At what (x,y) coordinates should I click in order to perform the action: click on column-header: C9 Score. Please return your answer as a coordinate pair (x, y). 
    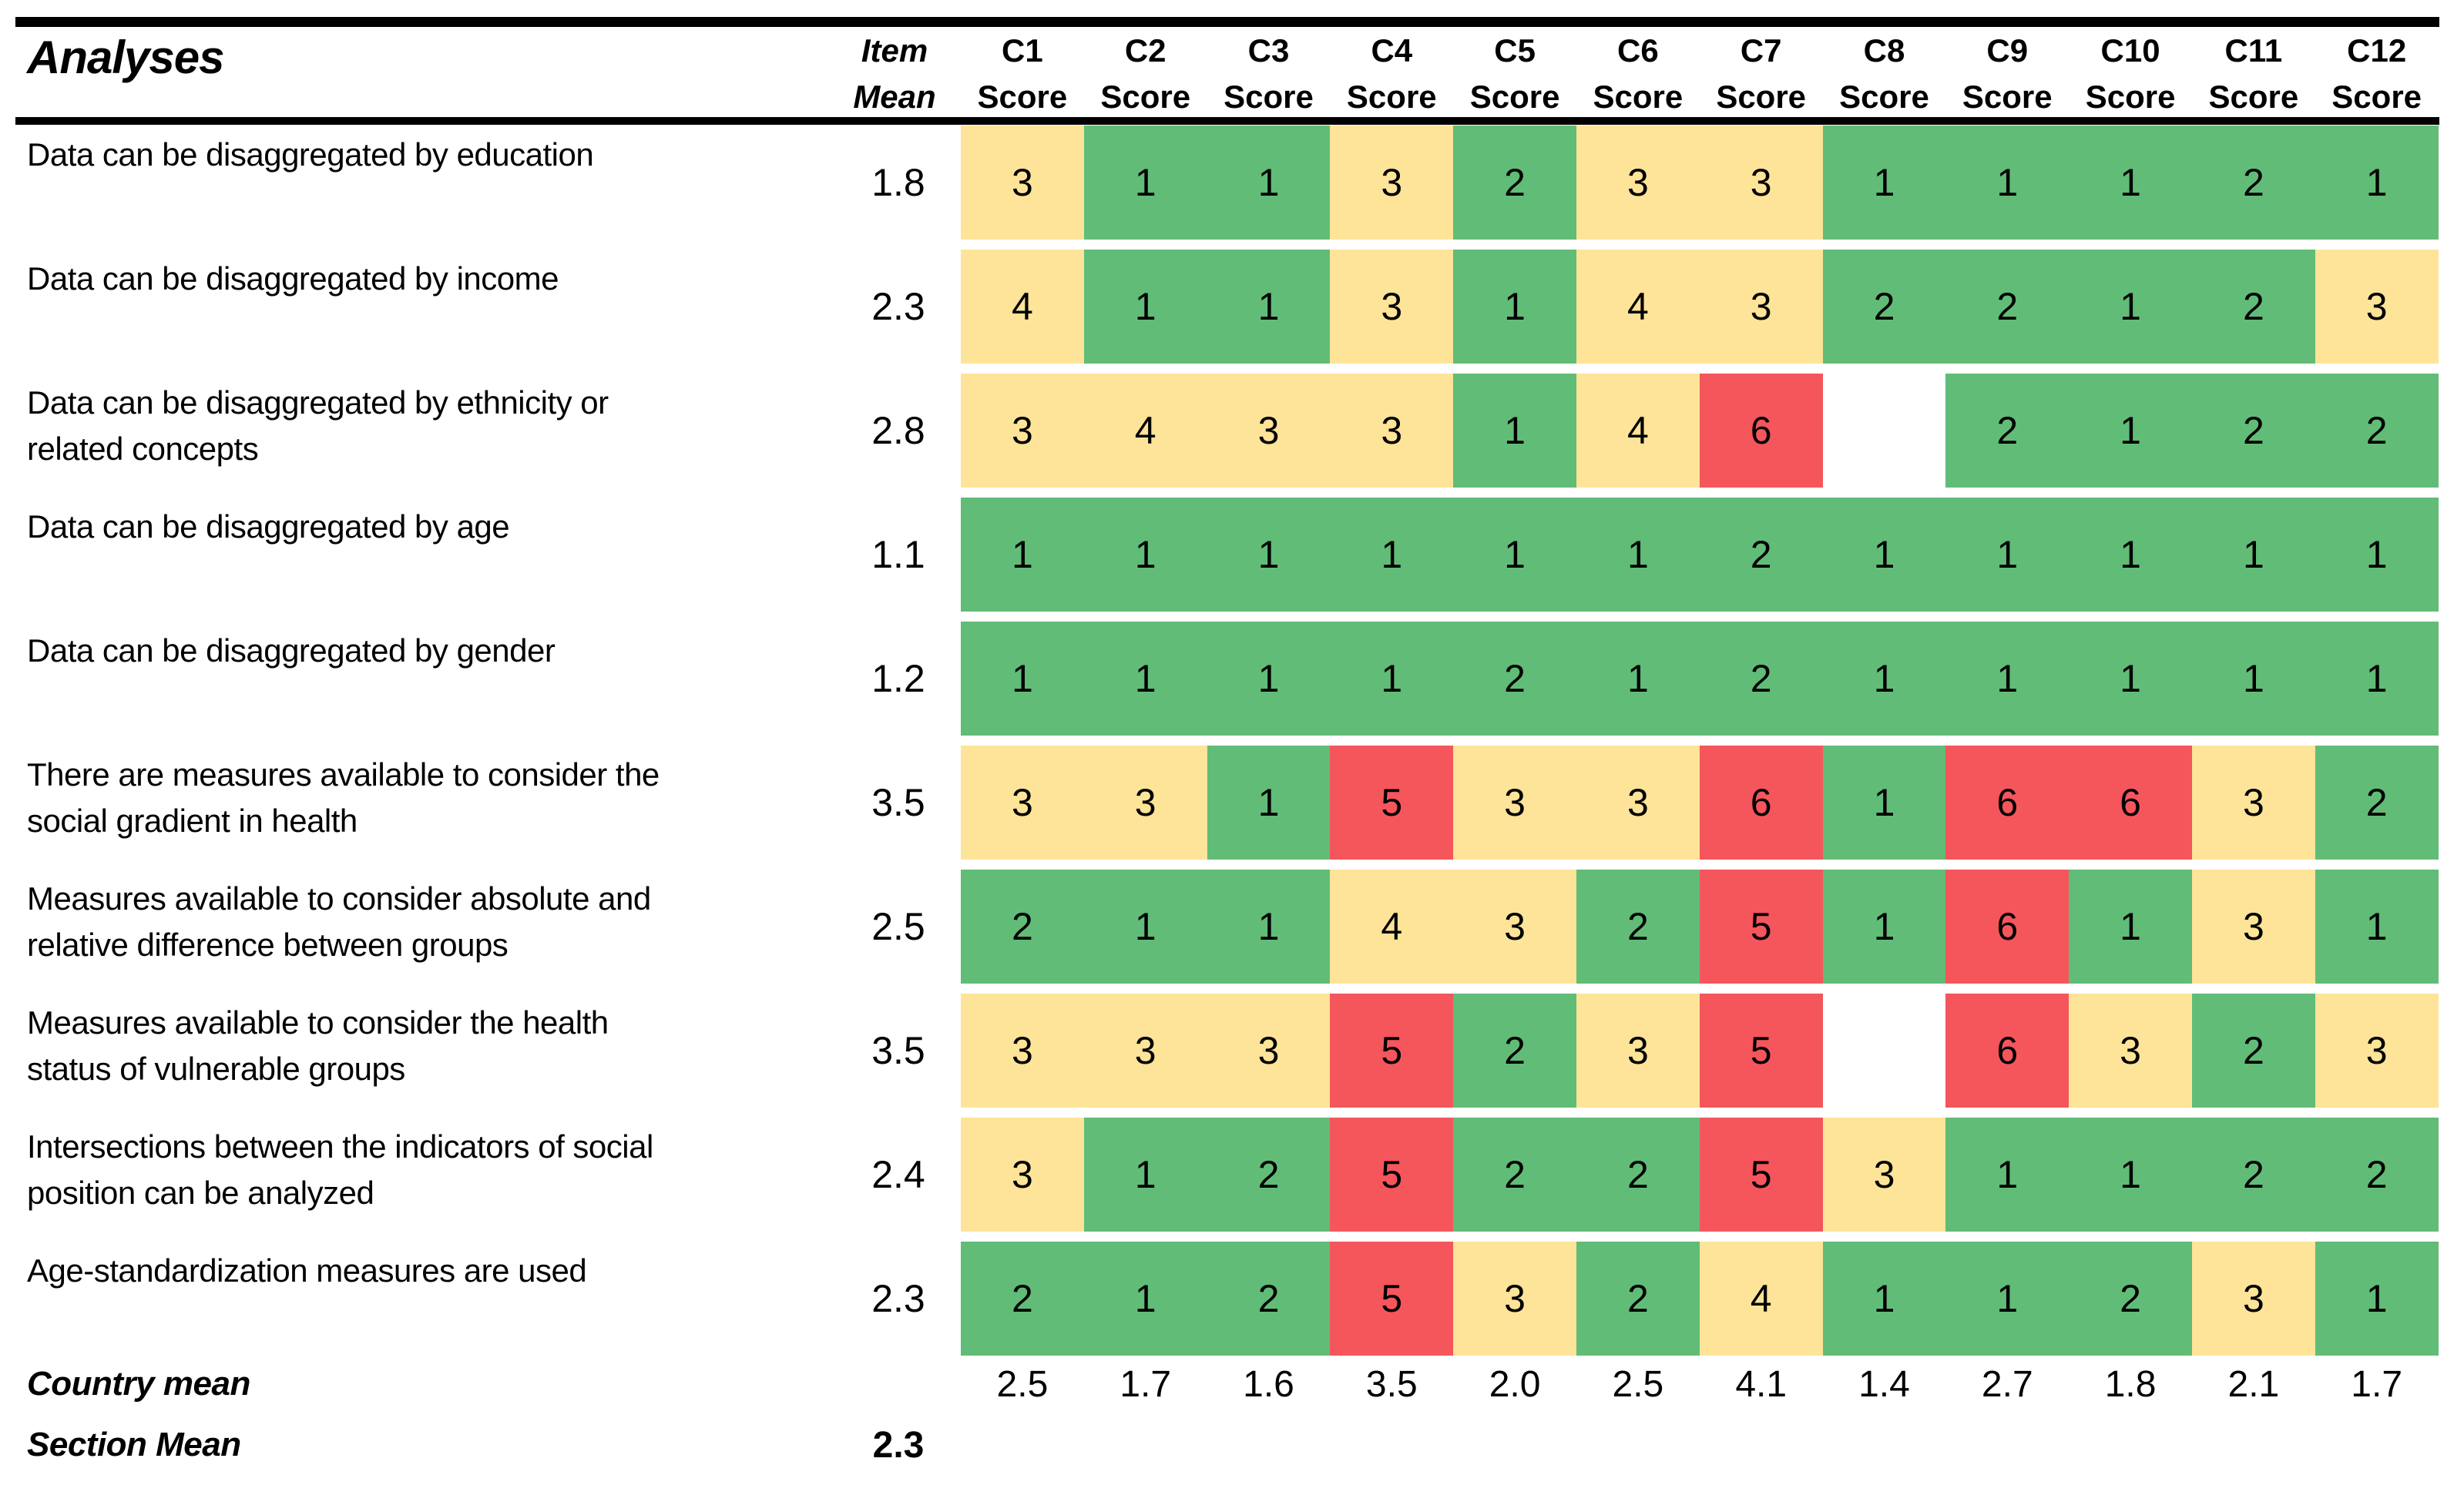
    Looking at the image, I should click on (2007, 74).